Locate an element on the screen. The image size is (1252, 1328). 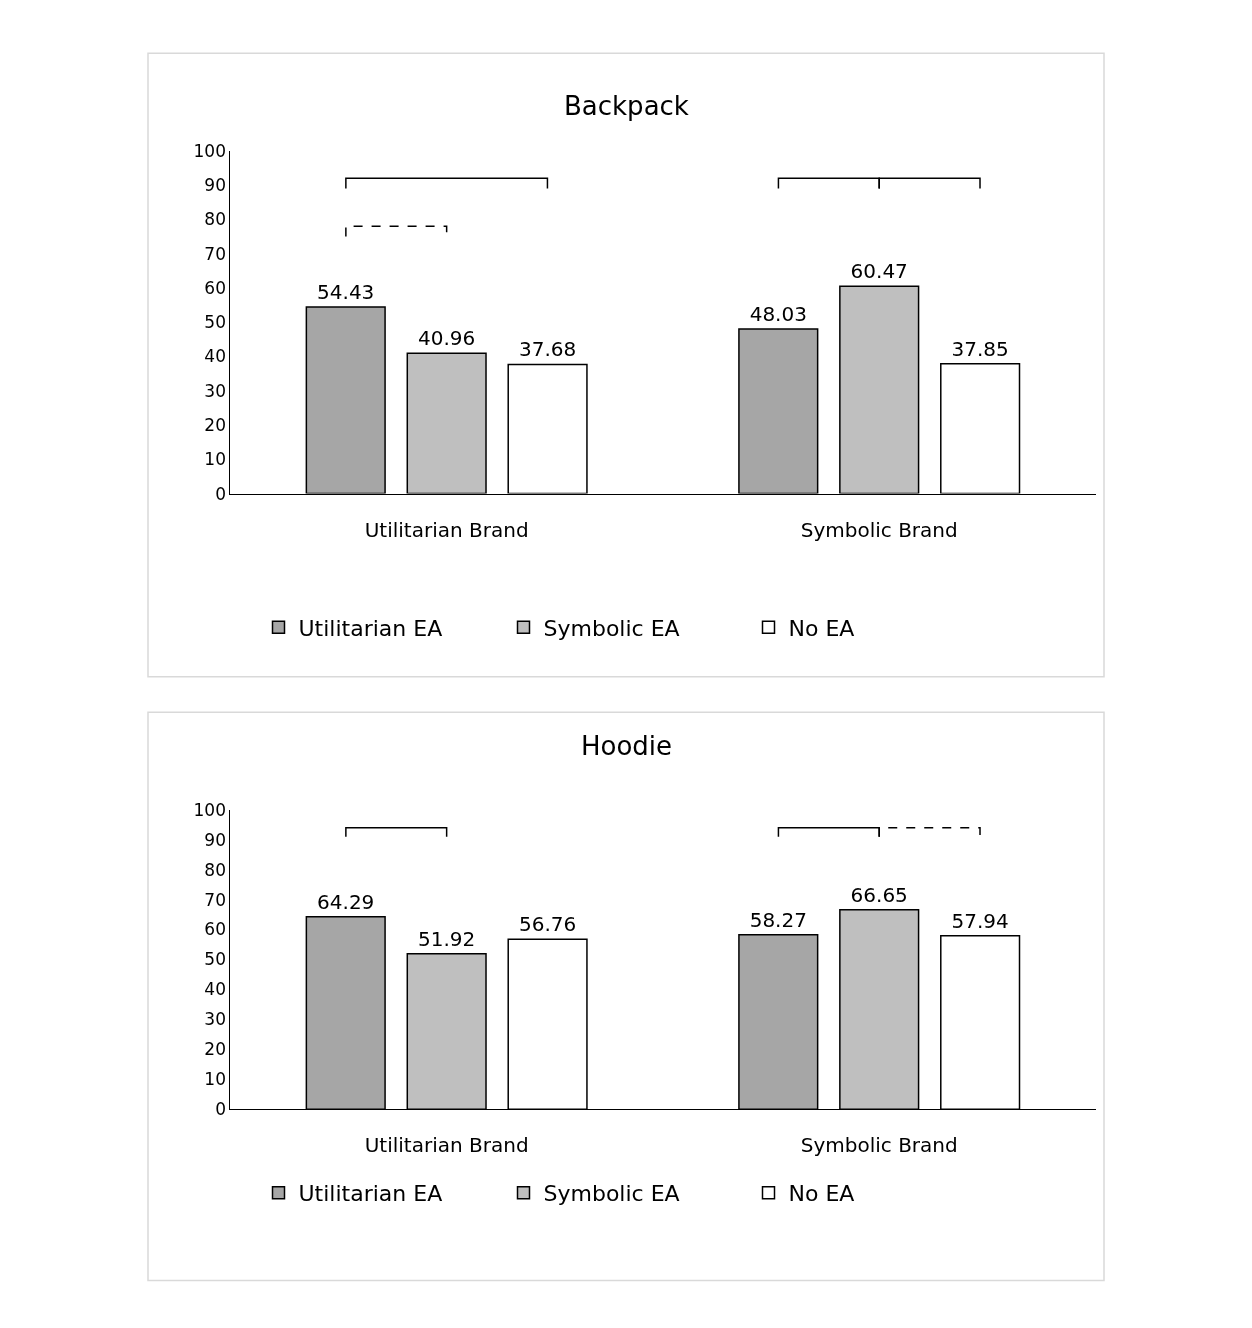
data-label: 57.94 is located at coordinates (980, 920).